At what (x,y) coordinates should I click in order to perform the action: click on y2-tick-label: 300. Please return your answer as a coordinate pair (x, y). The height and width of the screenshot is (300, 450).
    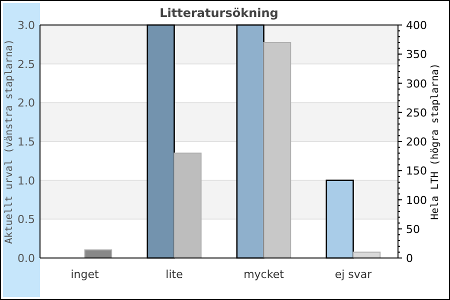
    Looking at the image, I should click on (416, 83).